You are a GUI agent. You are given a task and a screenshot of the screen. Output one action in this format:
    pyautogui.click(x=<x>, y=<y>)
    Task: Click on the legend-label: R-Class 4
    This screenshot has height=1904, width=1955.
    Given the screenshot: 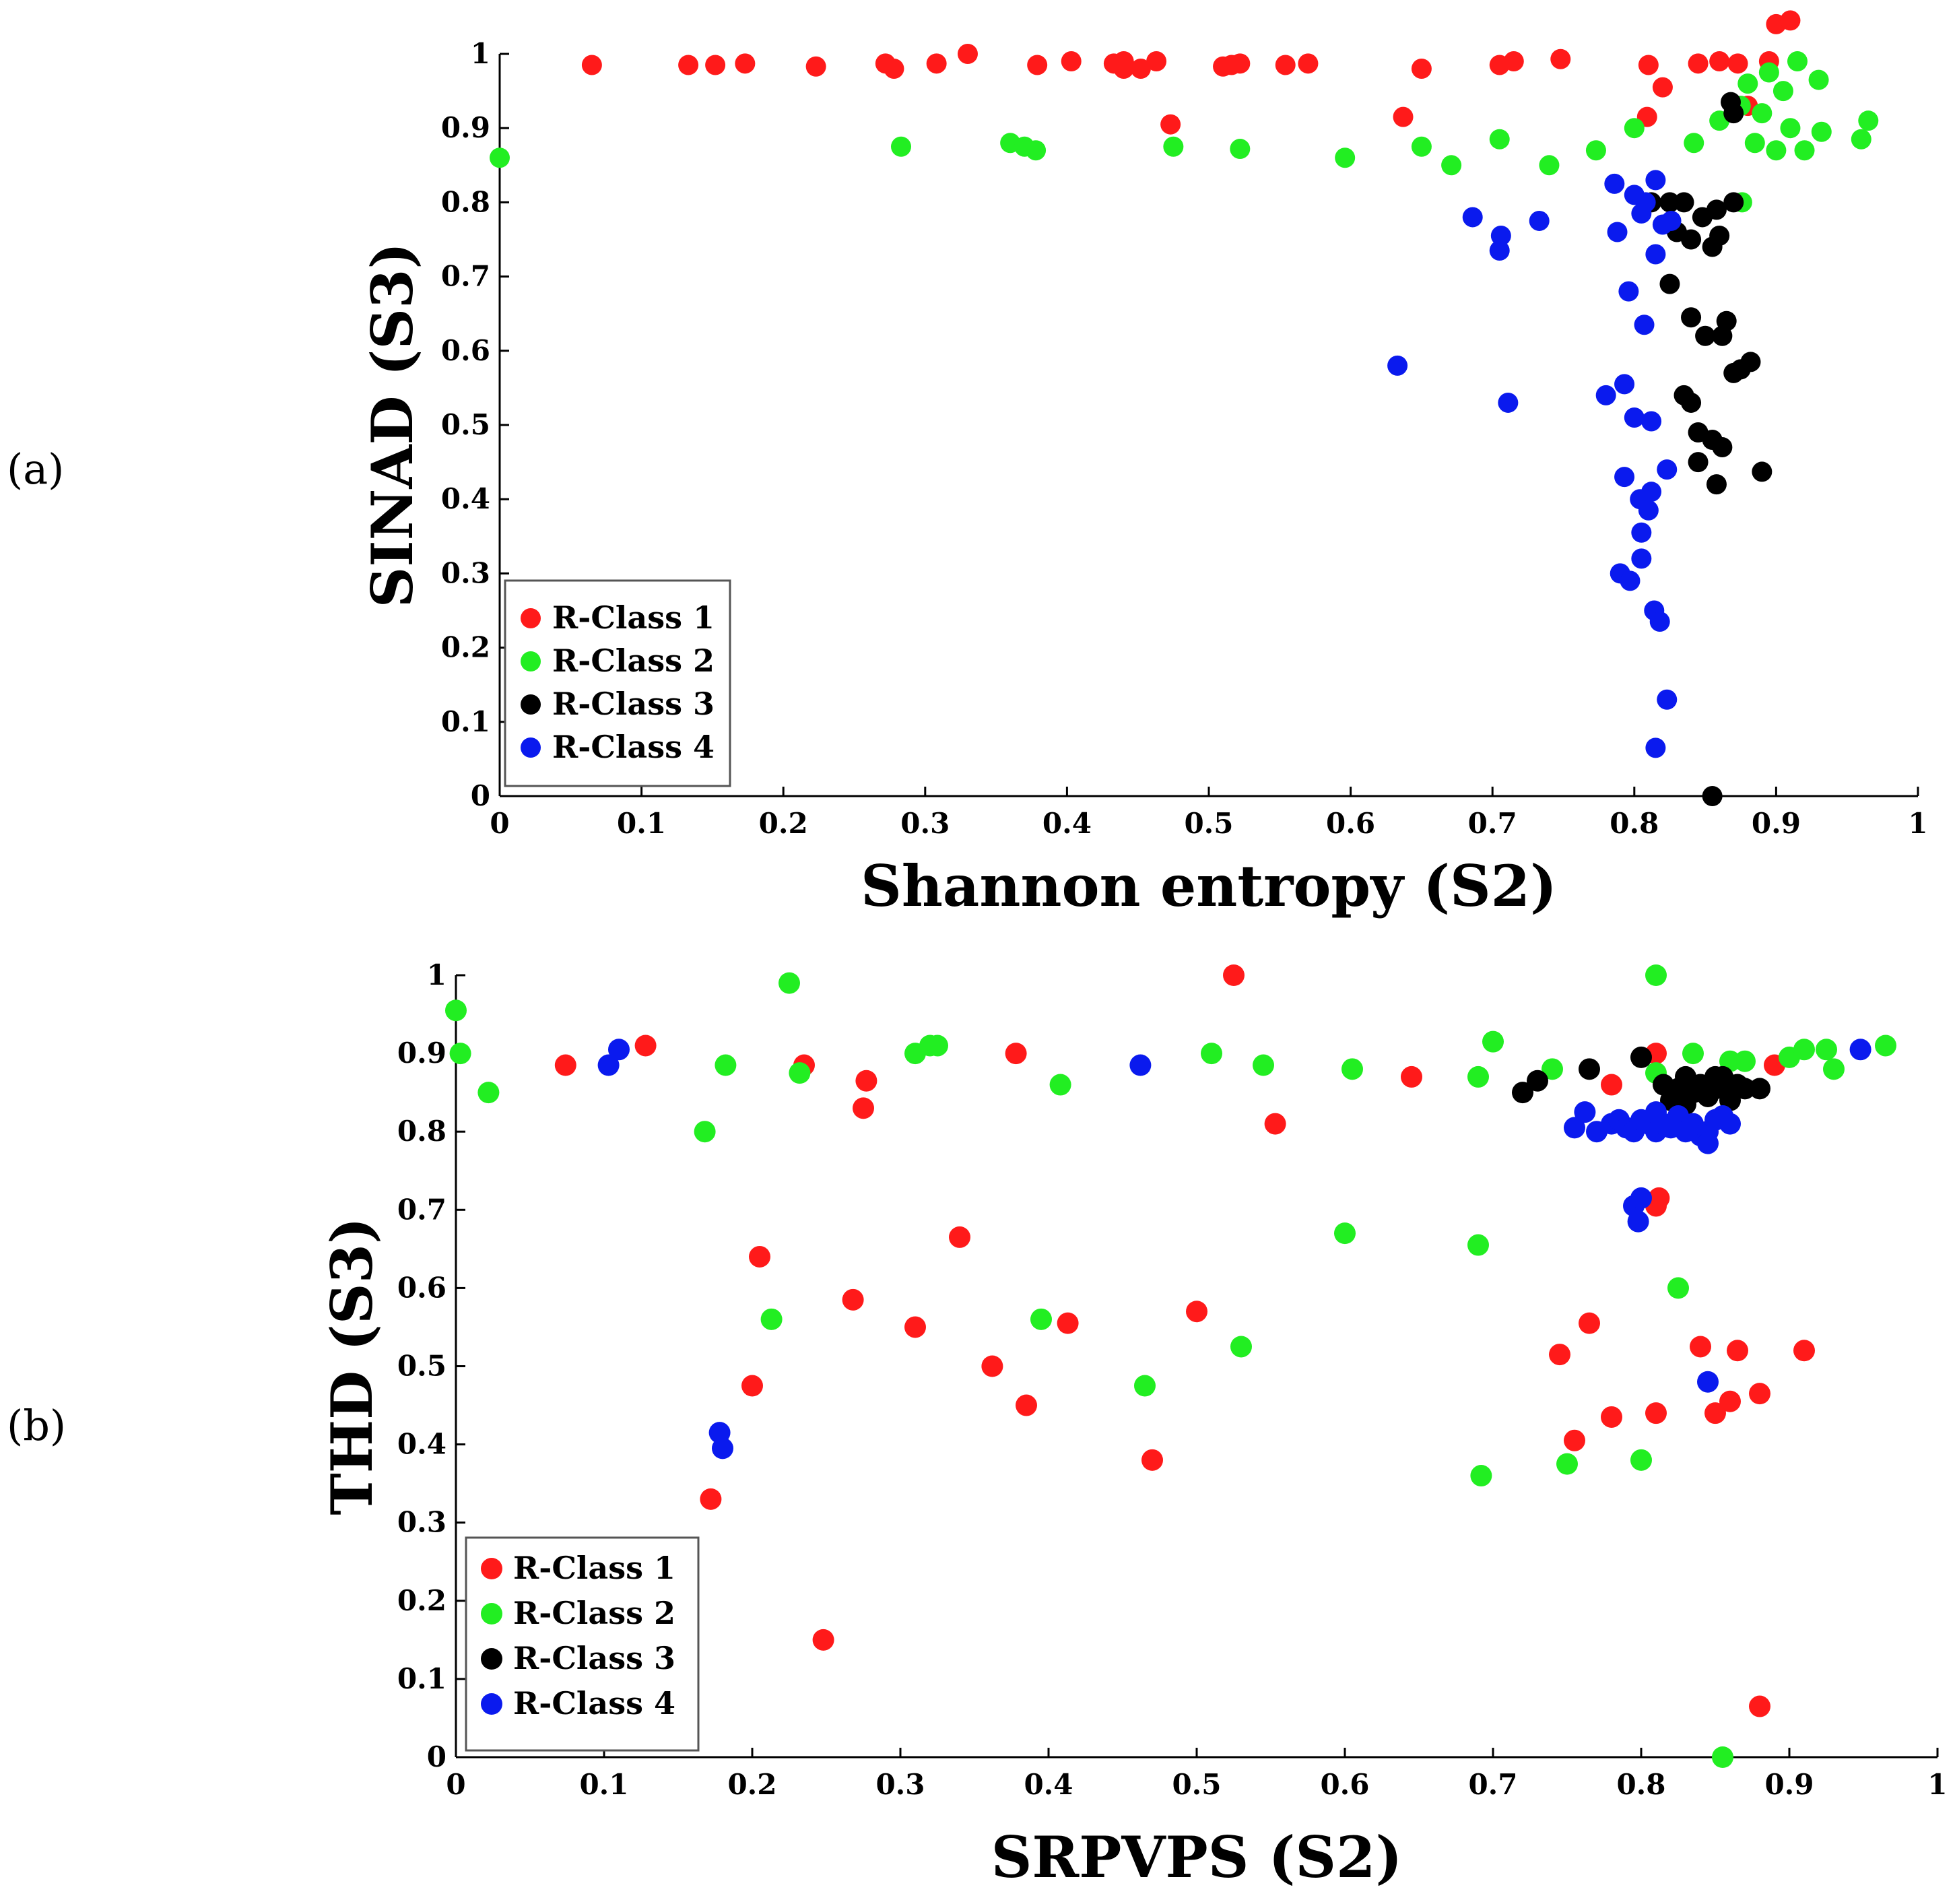 What is the action you would take?
    pyautogui.click(x=594, y=1703)
    